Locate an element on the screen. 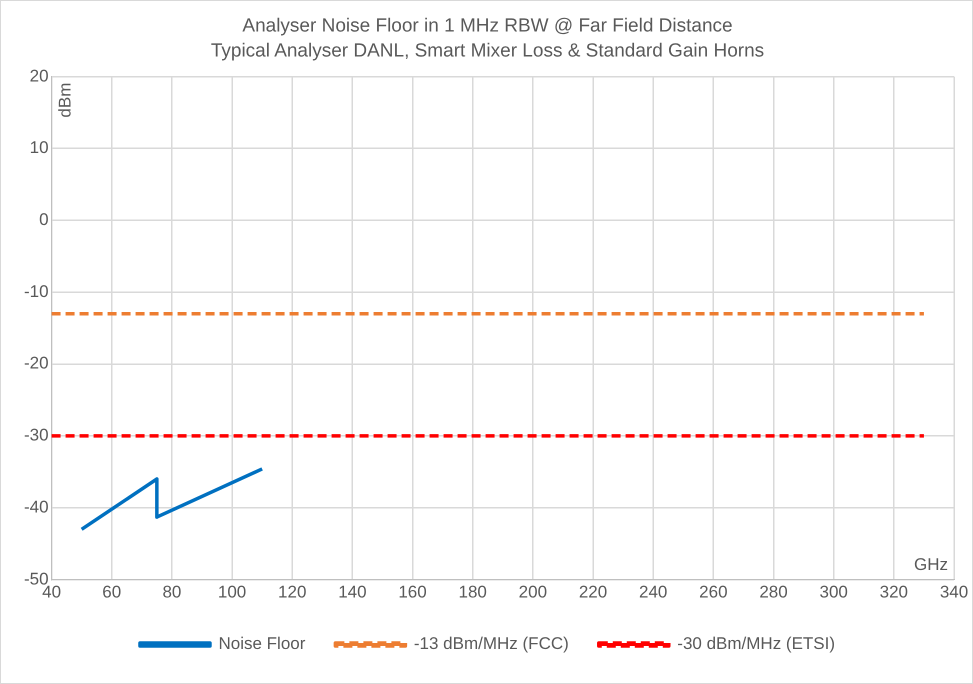 Image resolution: width=973 pixels, height=684 pixels. y-tick-label: -20 is located at coordinates (36, 363).